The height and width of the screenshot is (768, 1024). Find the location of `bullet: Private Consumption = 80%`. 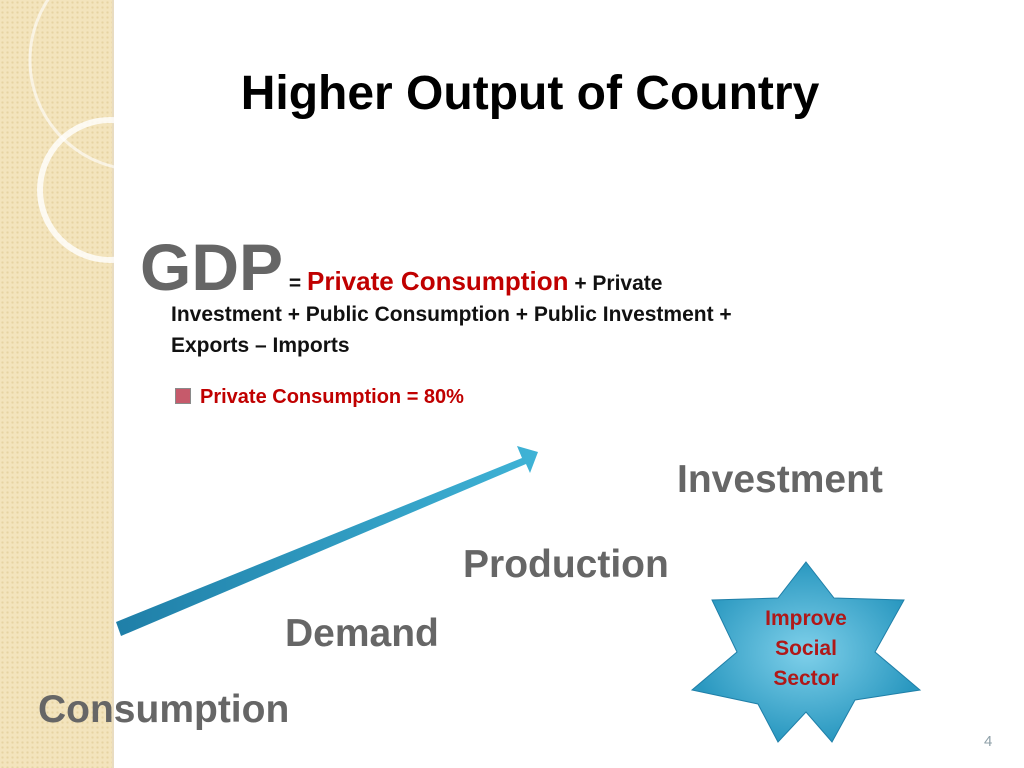

bullet: Private Consumption = 80% is located at coordinates (319, 397).